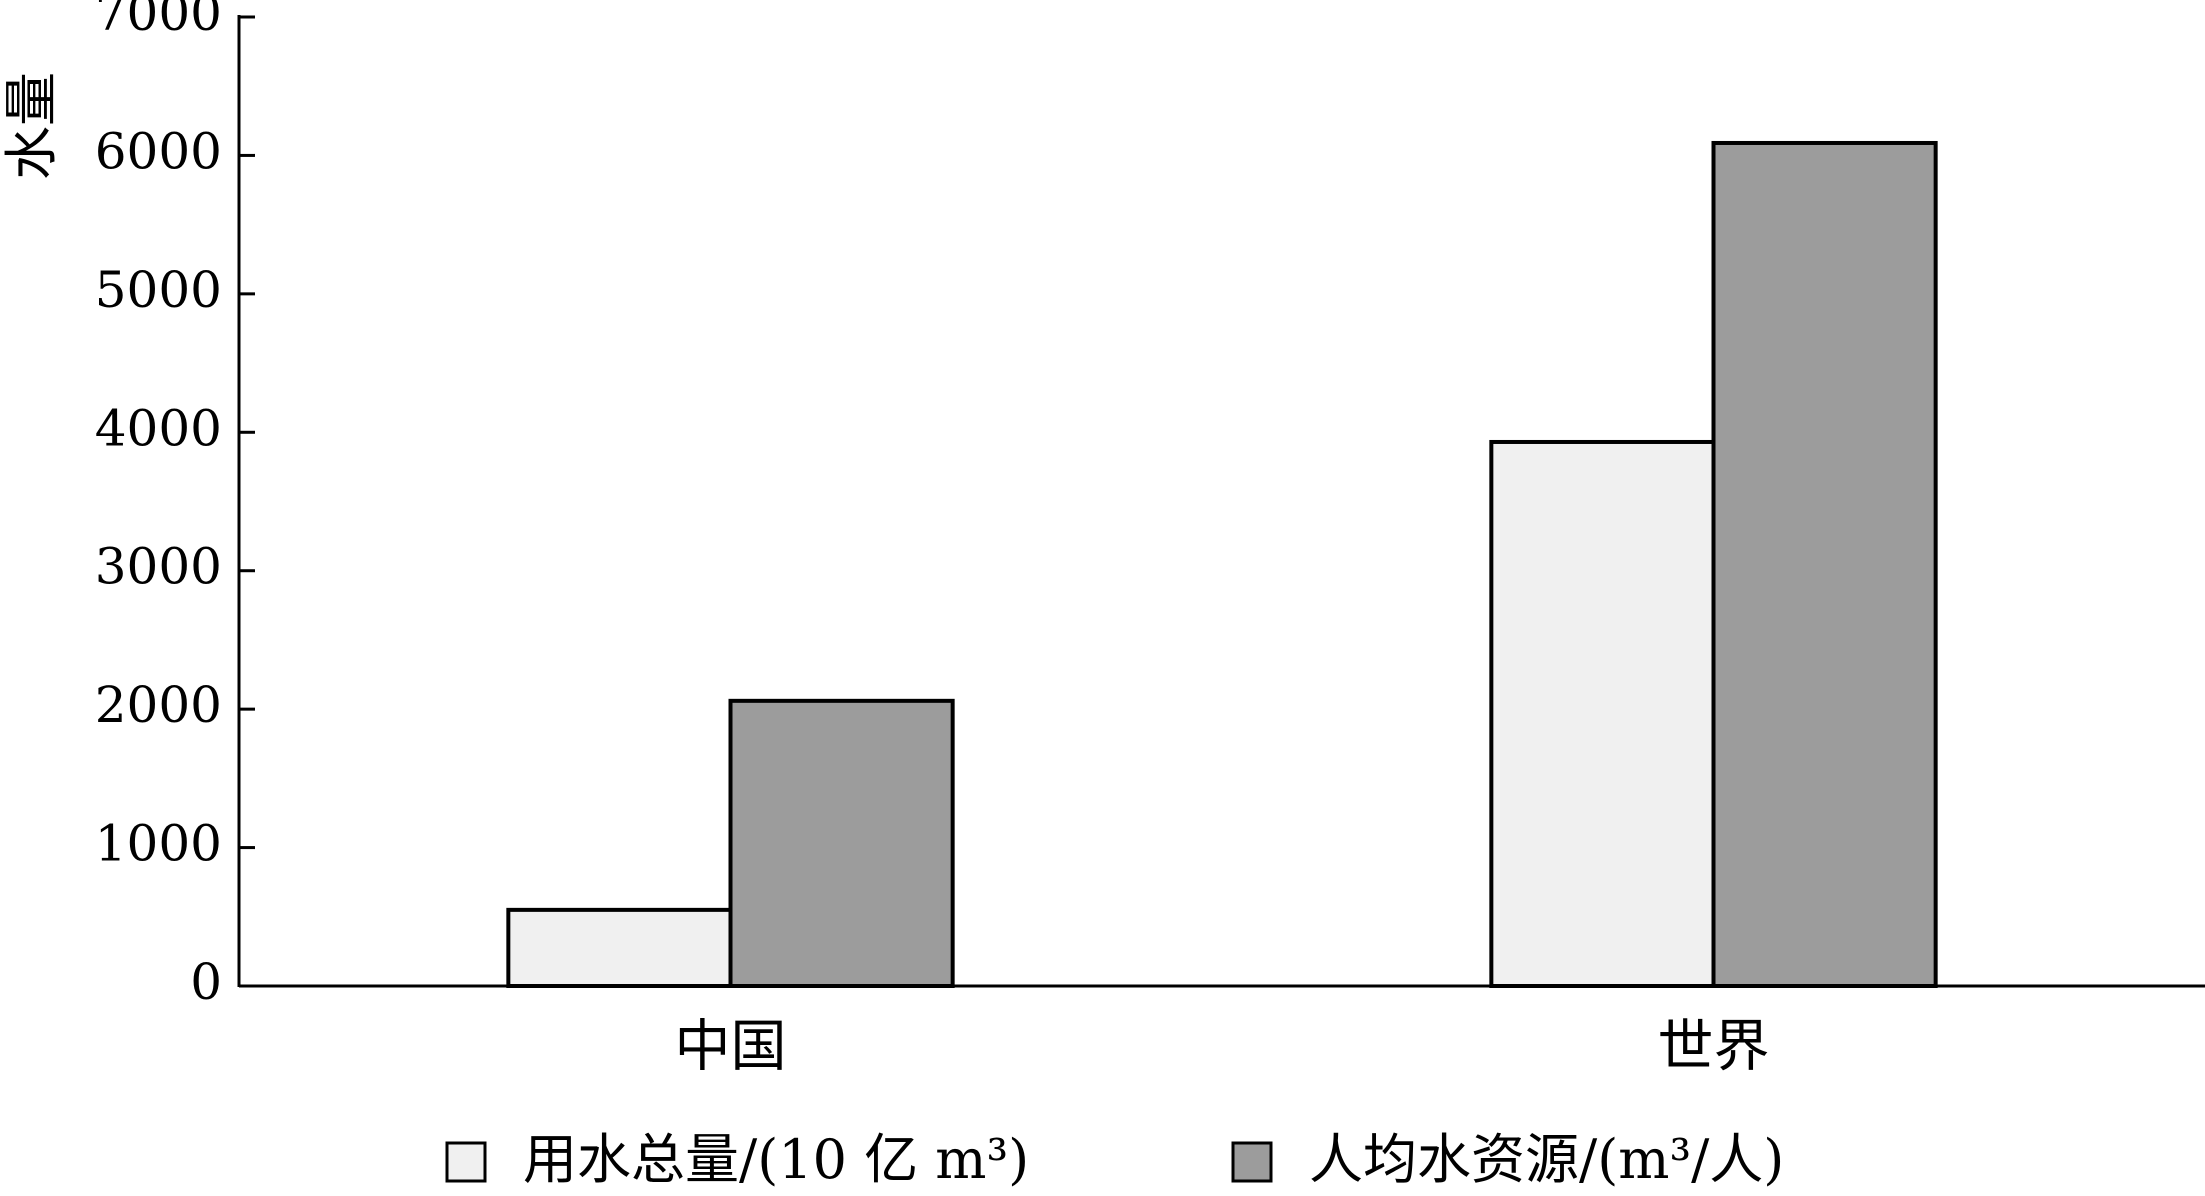 This screenshot has height=1196, width=2205. I want to click on y-tick-label: 4000, so click(158, 428).